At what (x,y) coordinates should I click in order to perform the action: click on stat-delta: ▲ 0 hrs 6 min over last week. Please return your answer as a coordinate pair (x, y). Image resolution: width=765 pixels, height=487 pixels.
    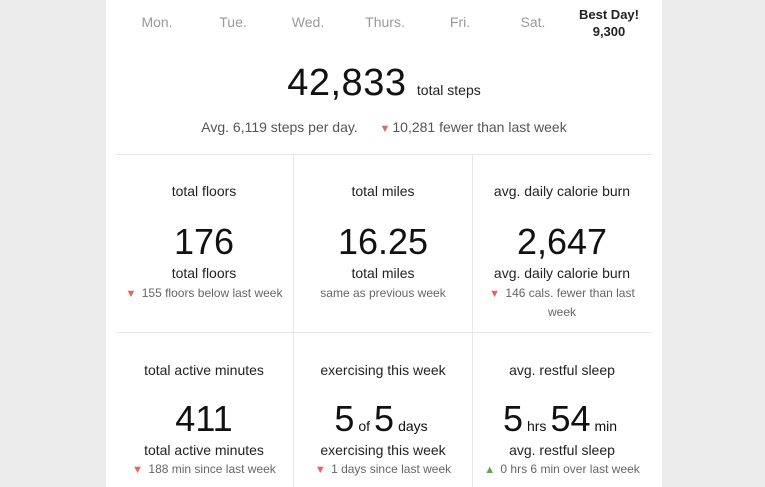
    Looking at the image, I should click on (562, 469).